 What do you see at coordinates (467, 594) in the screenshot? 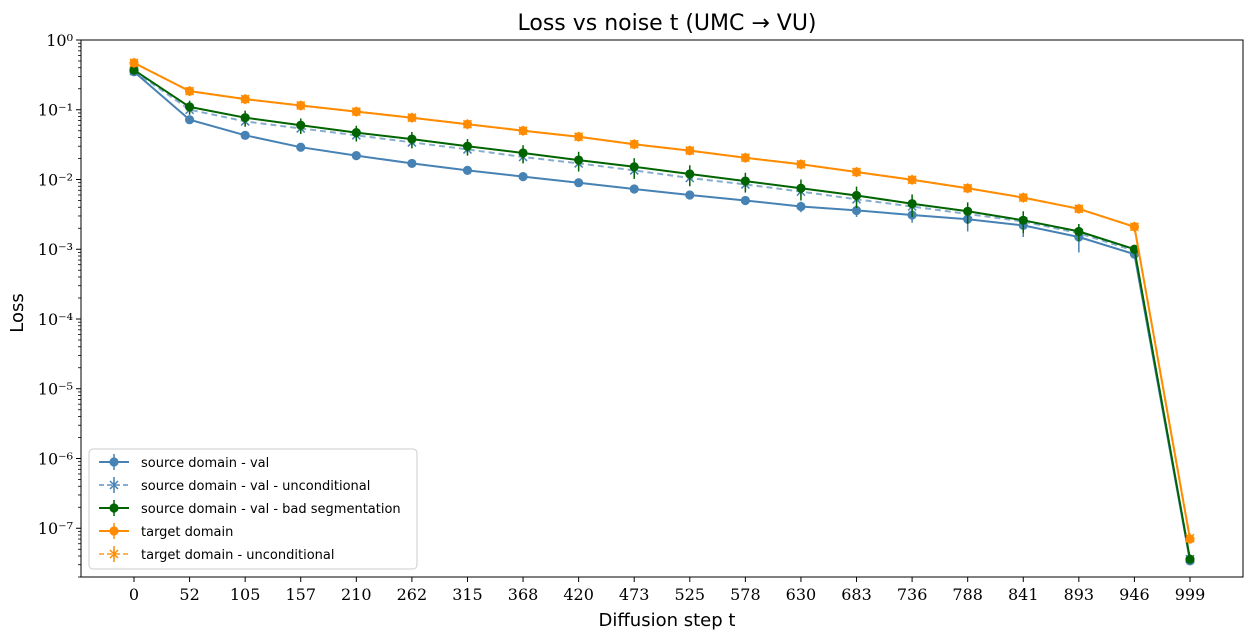
I see `x-tick-label: 315` at bounding box center [467, 594].